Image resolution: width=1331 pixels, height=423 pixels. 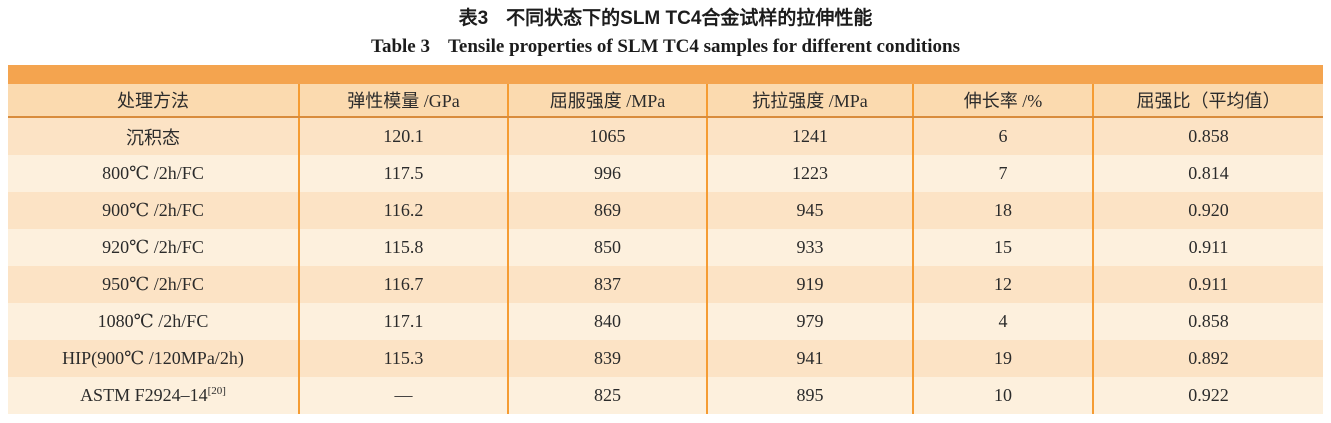 I want to click on table-row: 800℃ /2h/FC 117.5 996 1223 7 0.814, so click(x=665, y=173).